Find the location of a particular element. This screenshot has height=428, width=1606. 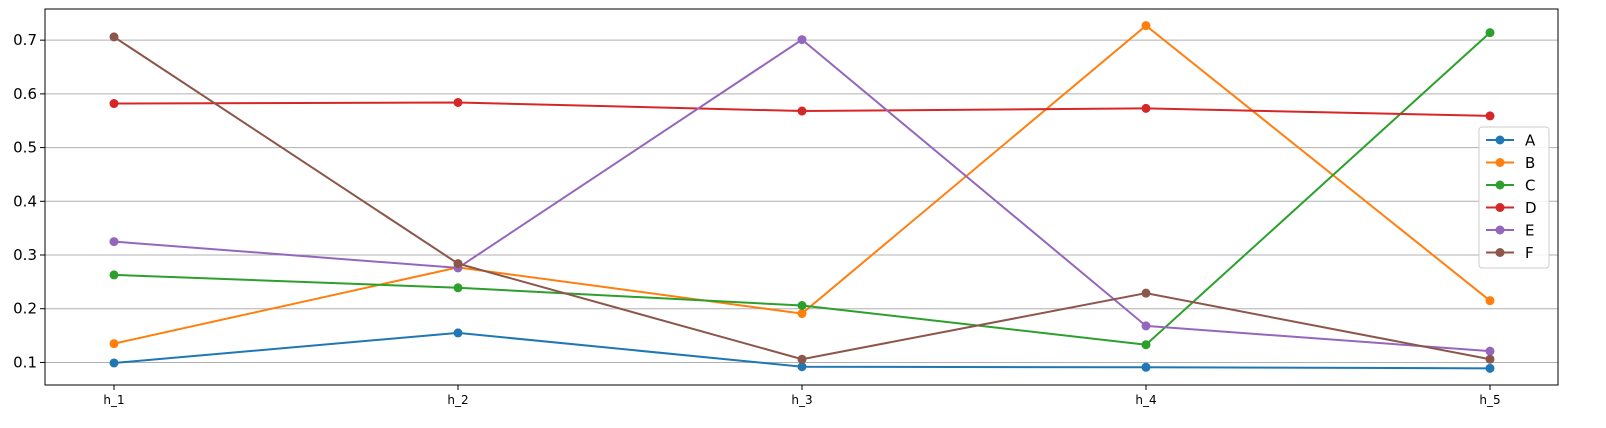

y-tick-label: 0.4 is located at coordinates (25, 201).